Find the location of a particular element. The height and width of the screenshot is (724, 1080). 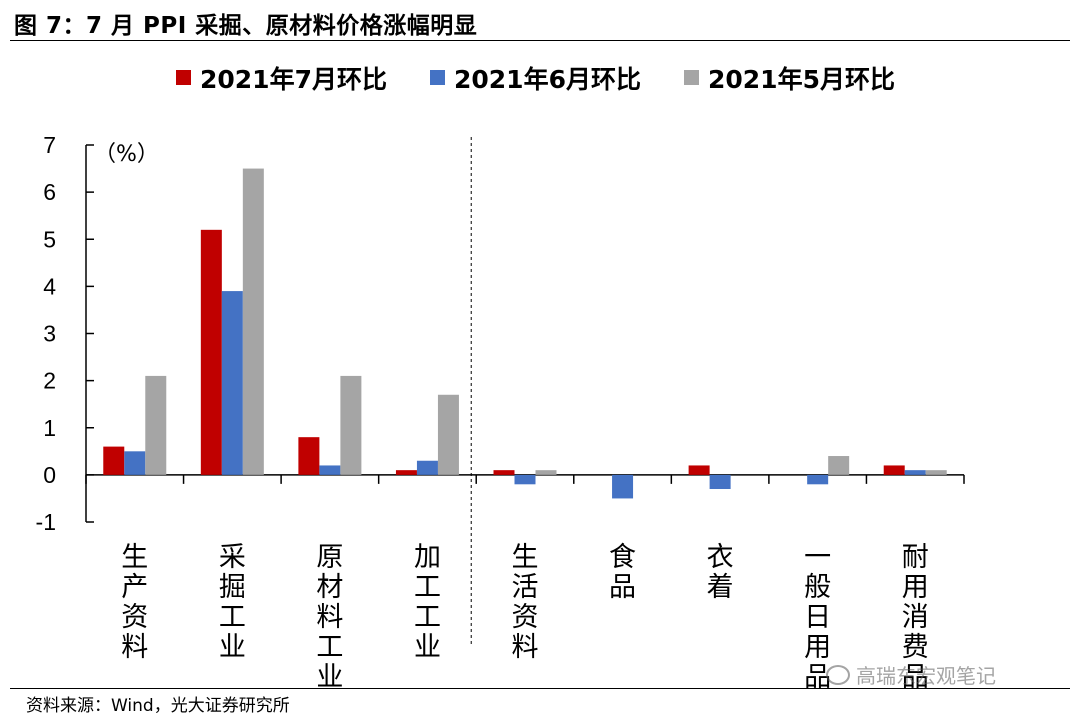

y-tick-label: 2 is located at coordinates (49, 381).